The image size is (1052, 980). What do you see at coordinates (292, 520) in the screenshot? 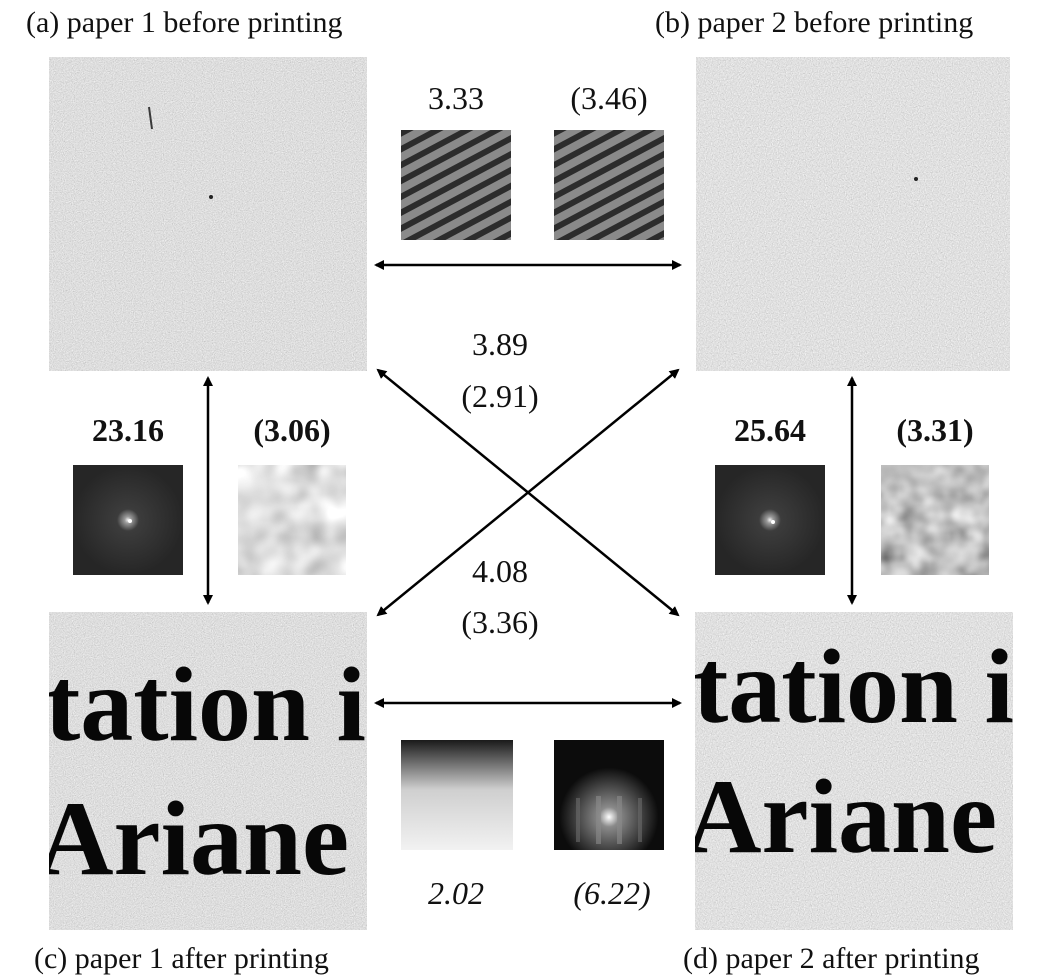
I see `thumb-blur-left` at bounding box center [292, 520].